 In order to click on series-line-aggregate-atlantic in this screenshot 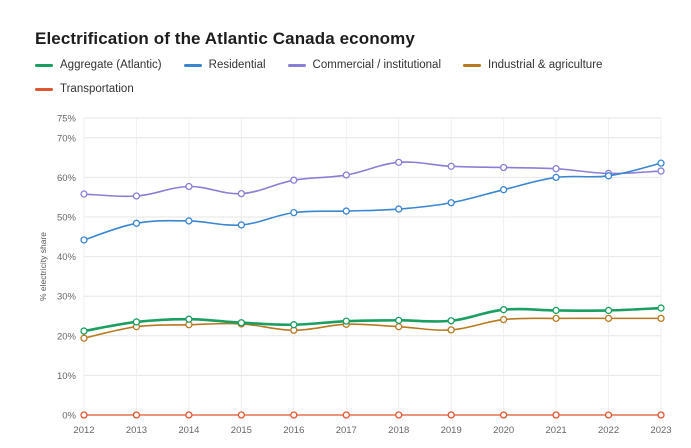, I will do `click(372, 319)`.